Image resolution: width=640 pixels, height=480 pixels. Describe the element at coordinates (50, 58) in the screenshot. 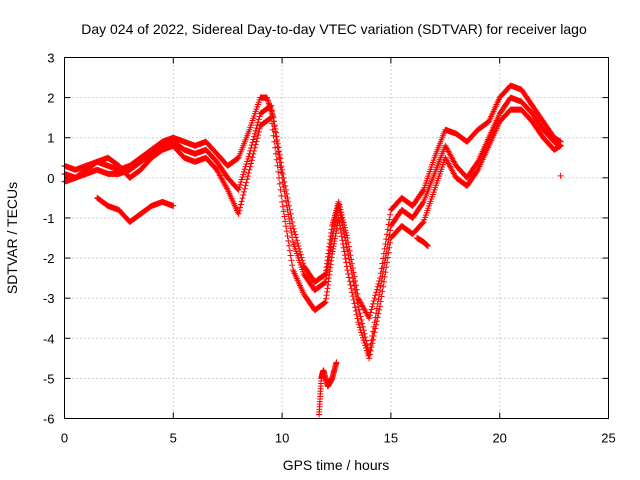

I see `y-tick-label: 3` at that location.